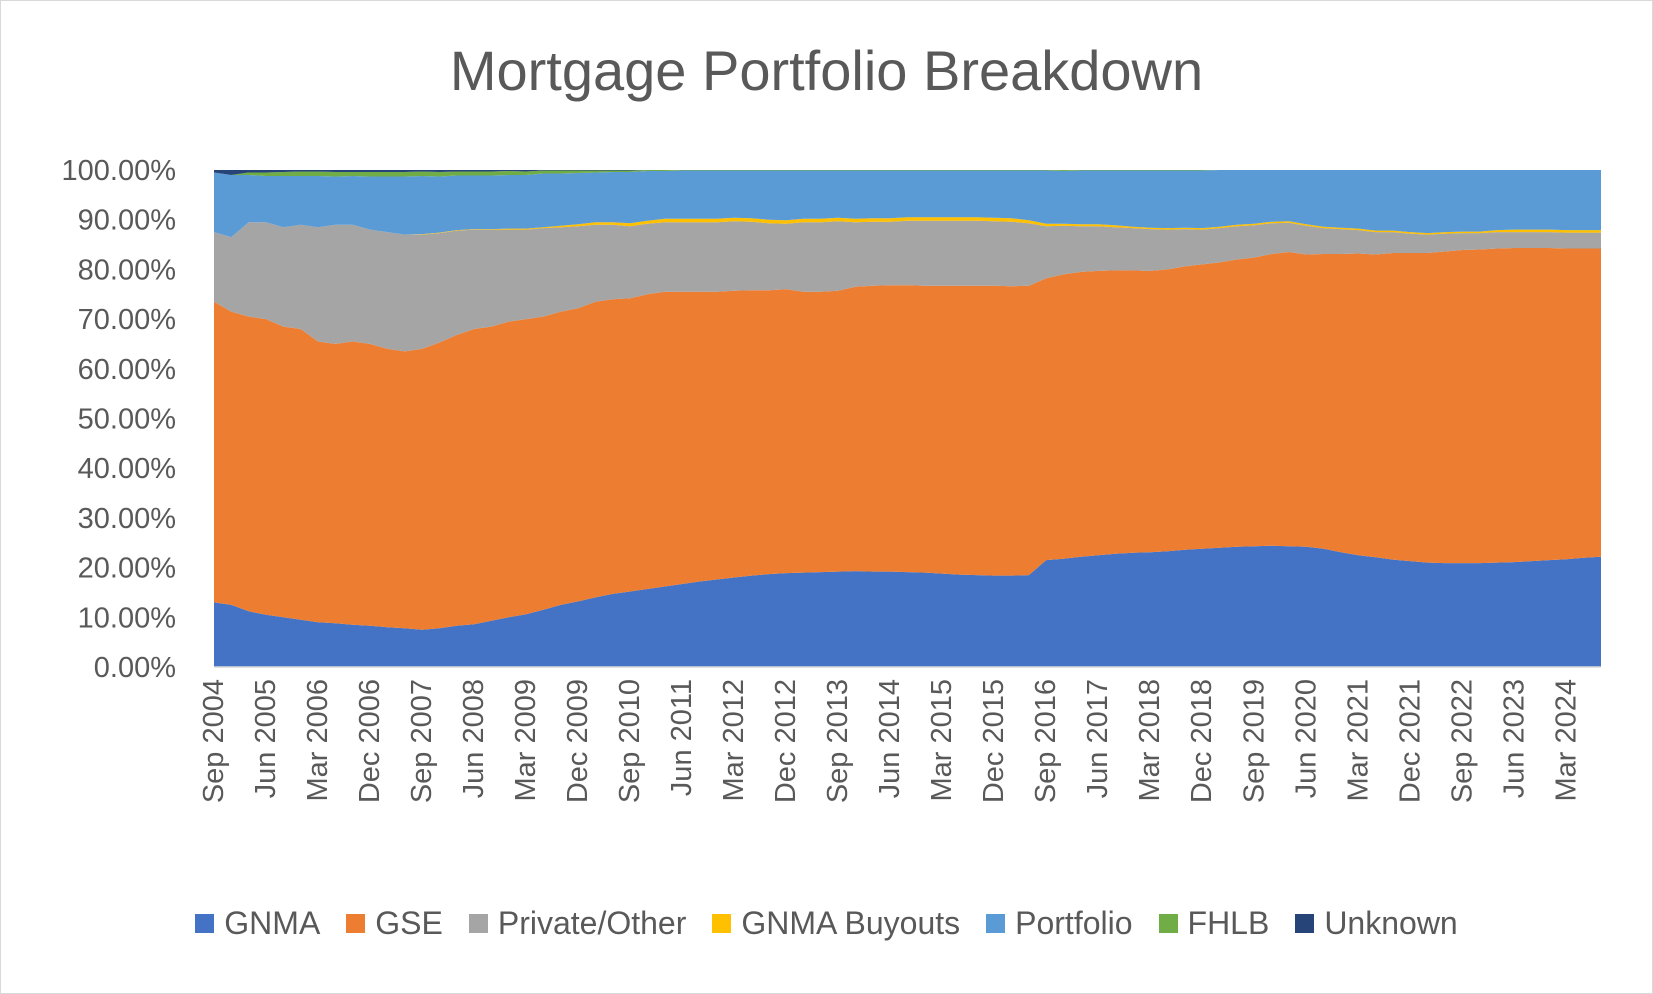 The width and height of the screenshot is (1653, 994). I want to click on x-tick-label: Sep 2007, so click(422, 741).